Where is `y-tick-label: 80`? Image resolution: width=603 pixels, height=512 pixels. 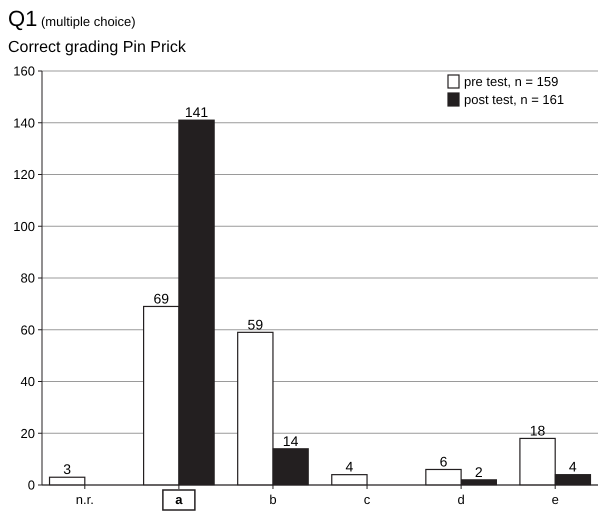 y-tick-label: 80 is located at coordinates (27, 278).